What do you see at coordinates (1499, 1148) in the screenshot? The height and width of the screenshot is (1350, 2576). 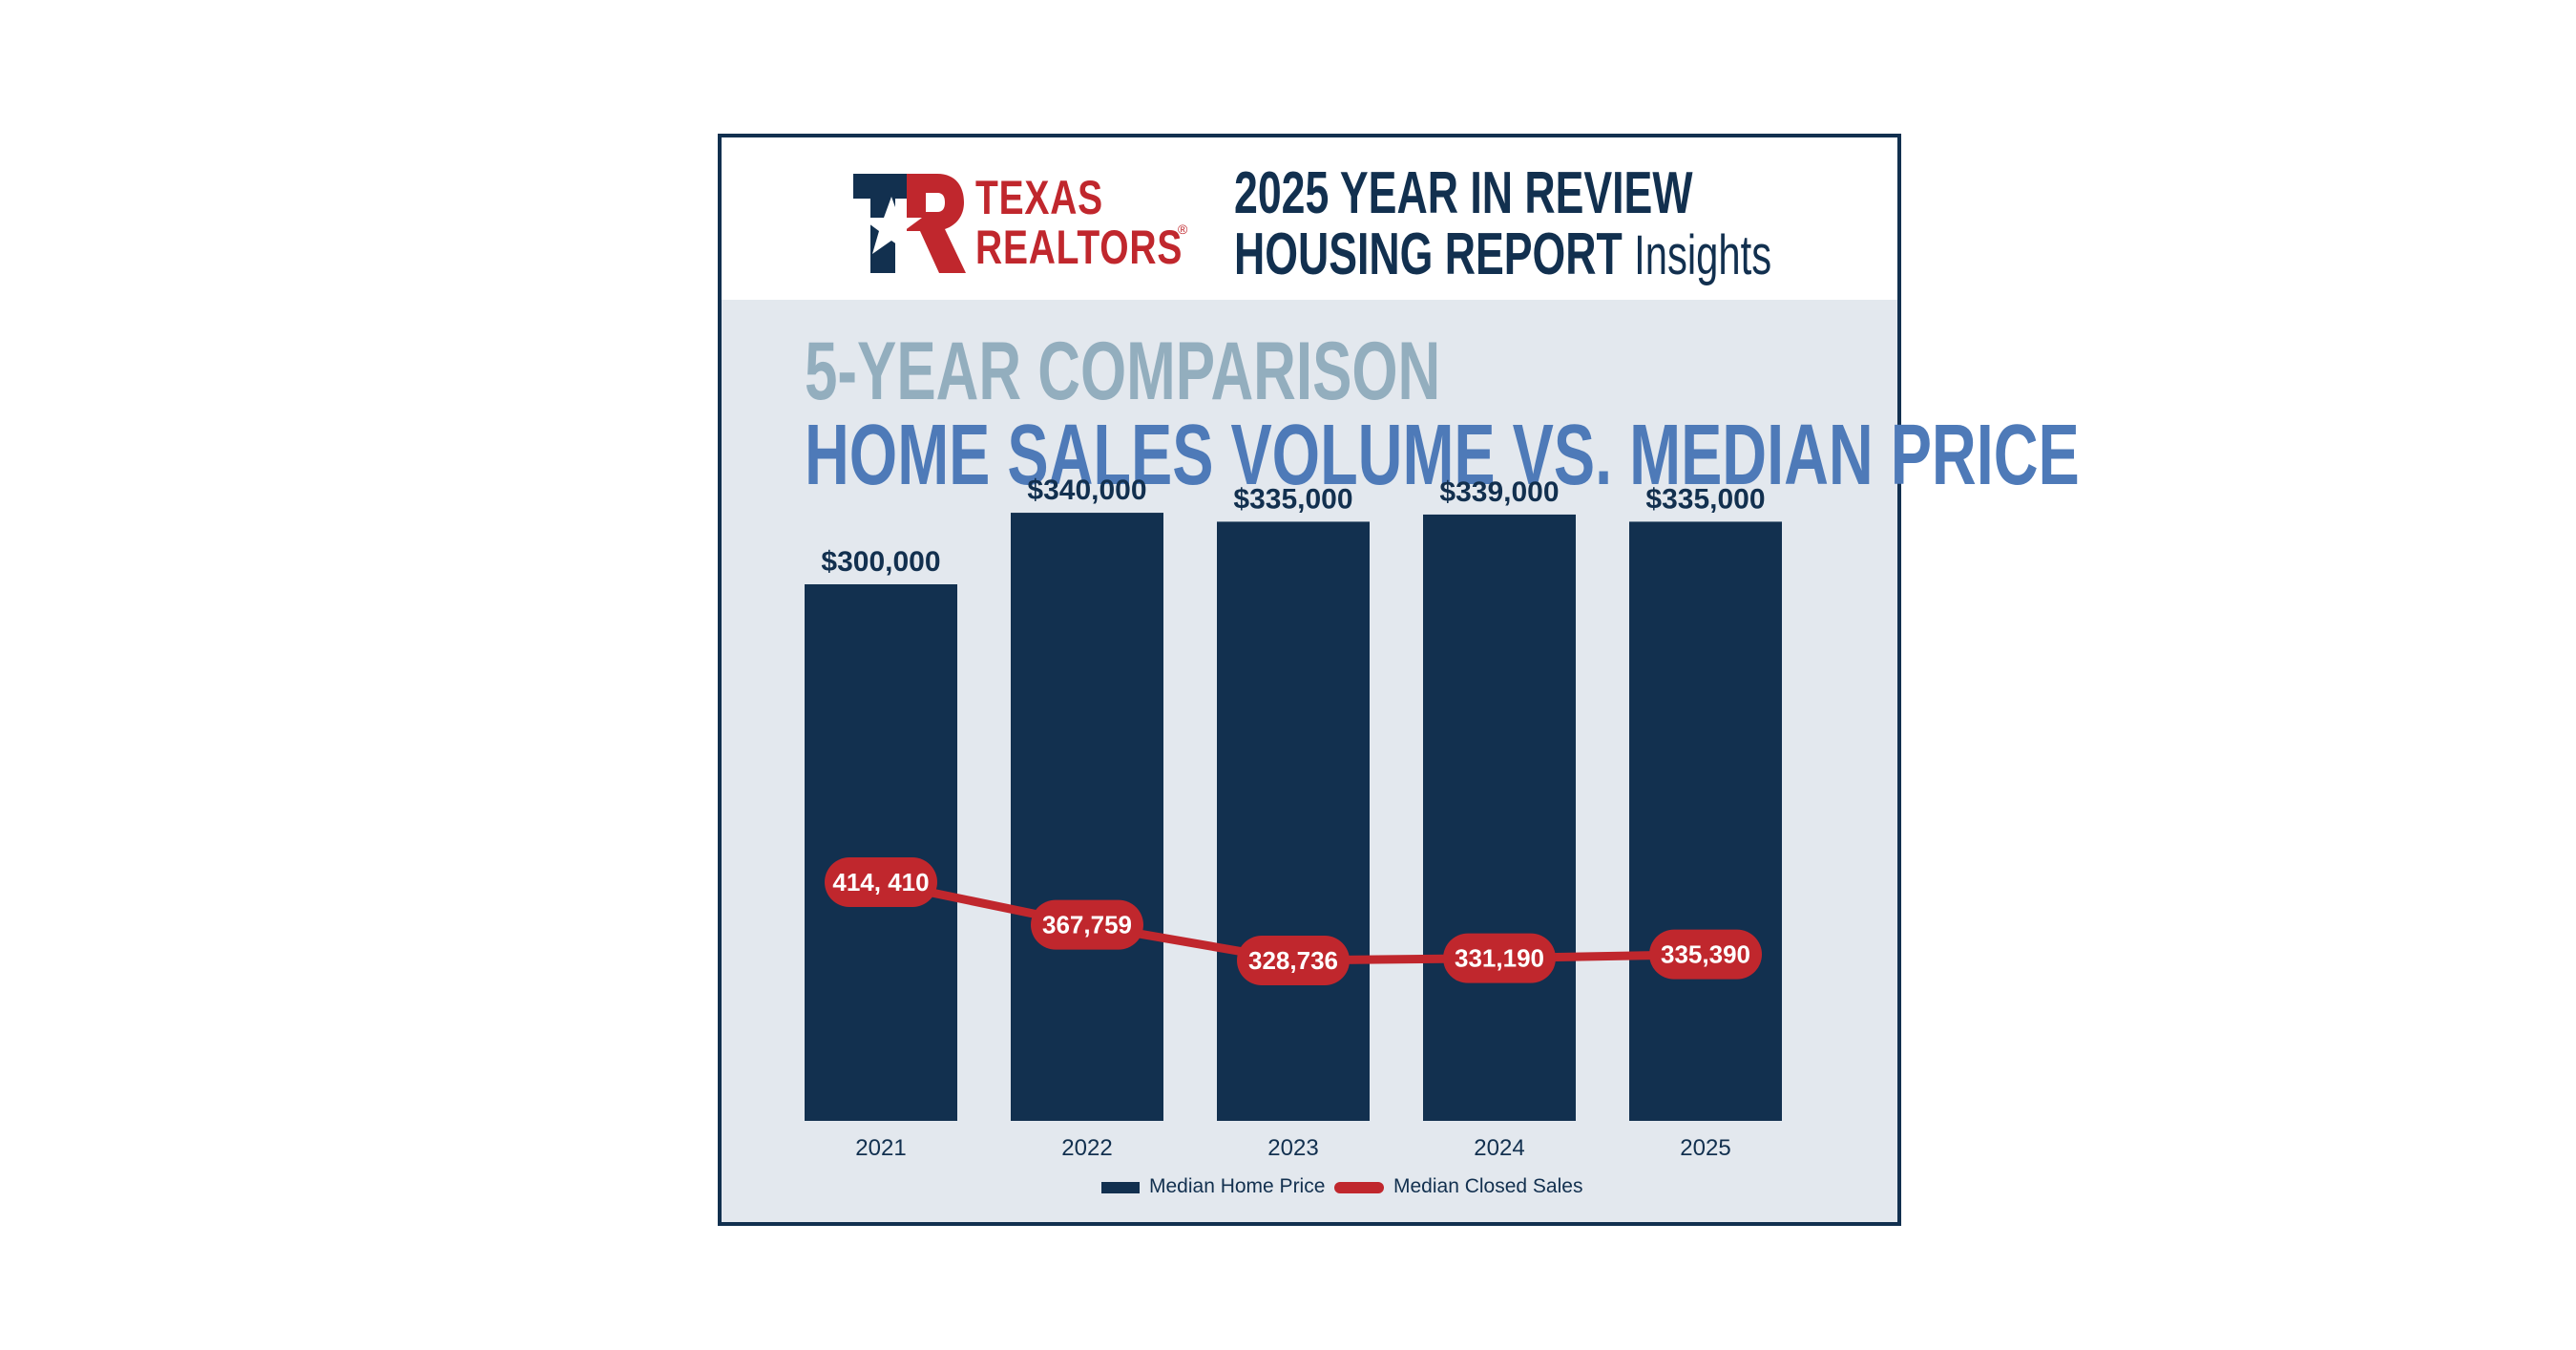 I see `x-tick-label: 2024` at bounding box center [1499, 1148].